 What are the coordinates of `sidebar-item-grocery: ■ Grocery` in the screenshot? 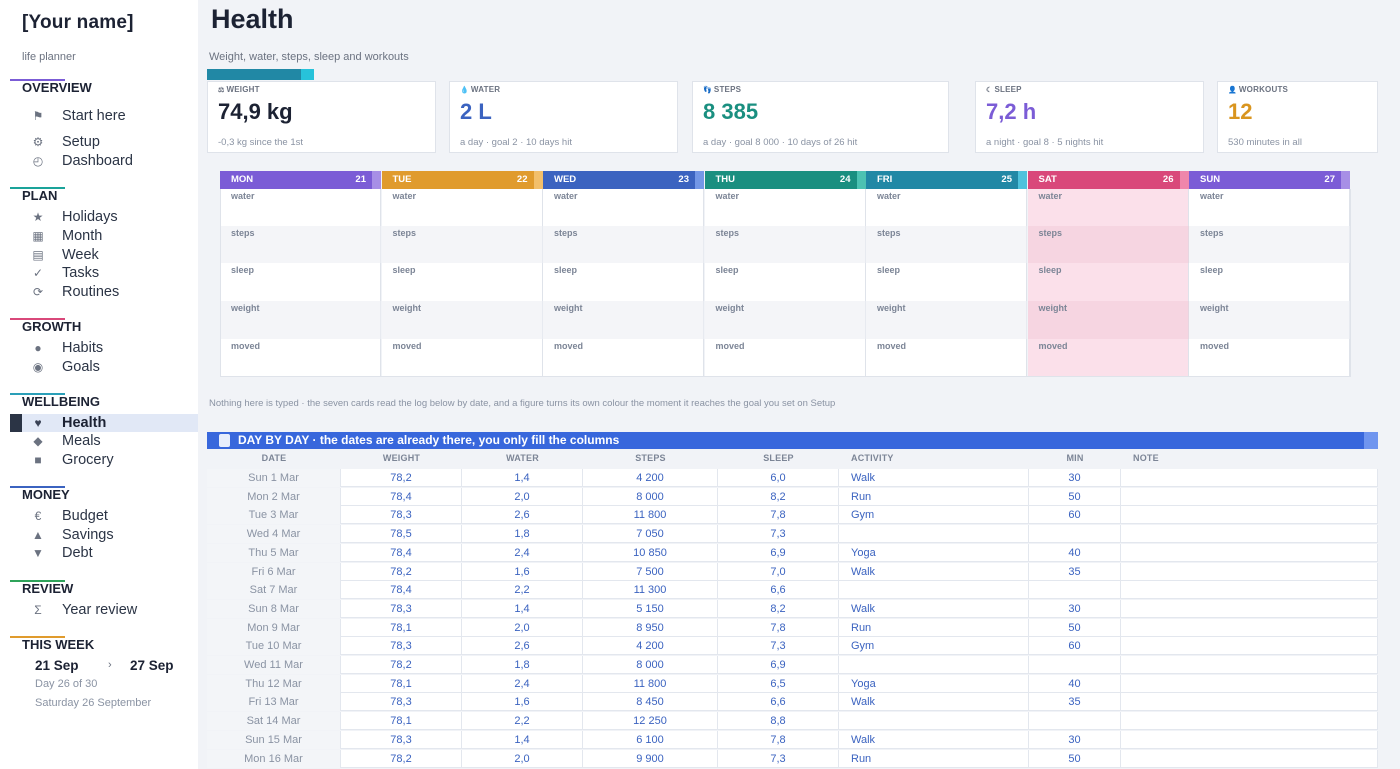 It's located at (104, 460).